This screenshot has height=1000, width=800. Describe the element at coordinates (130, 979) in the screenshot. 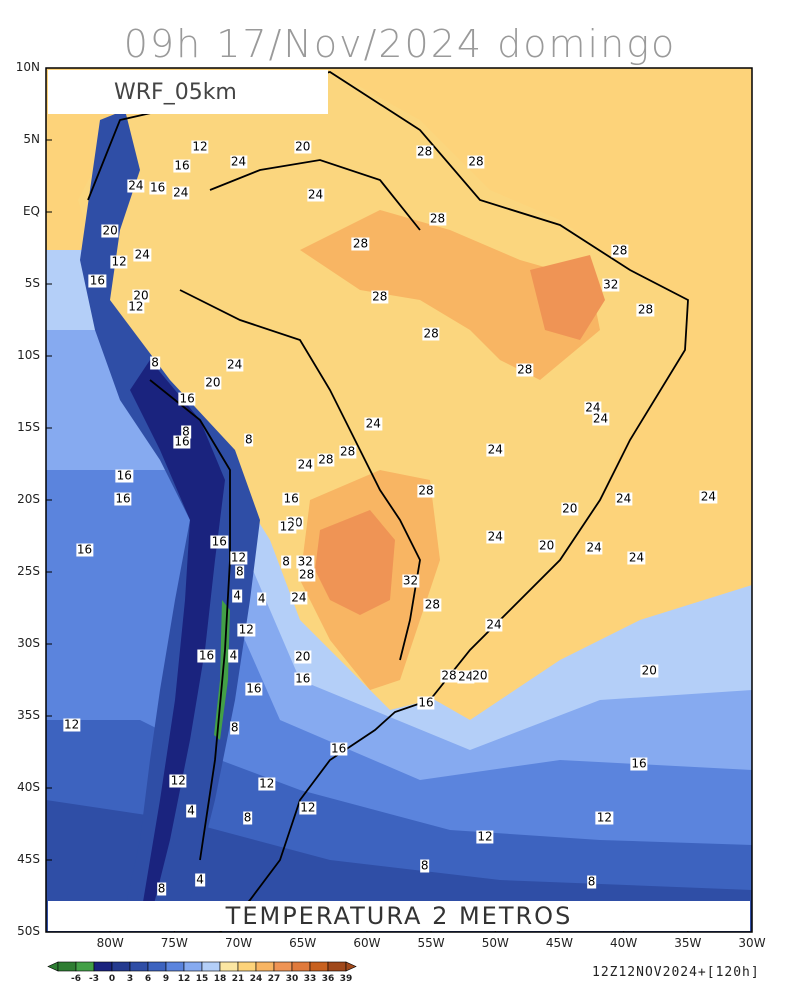

I see `colorbar-tick-label: 3` at that location.